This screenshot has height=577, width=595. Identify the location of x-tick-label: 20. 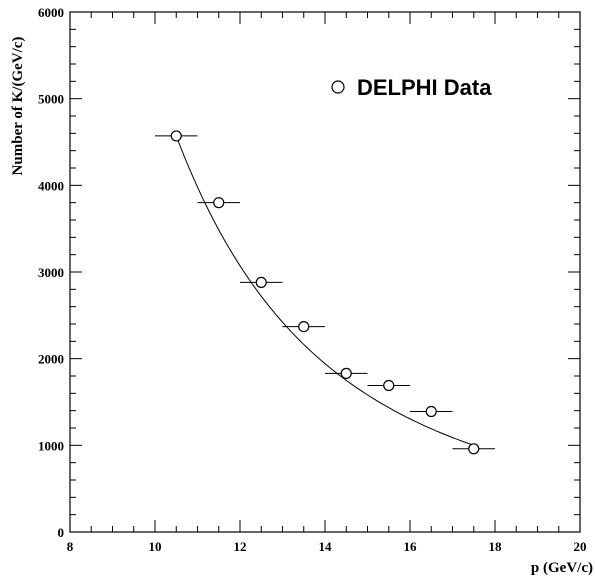
(580, 546).